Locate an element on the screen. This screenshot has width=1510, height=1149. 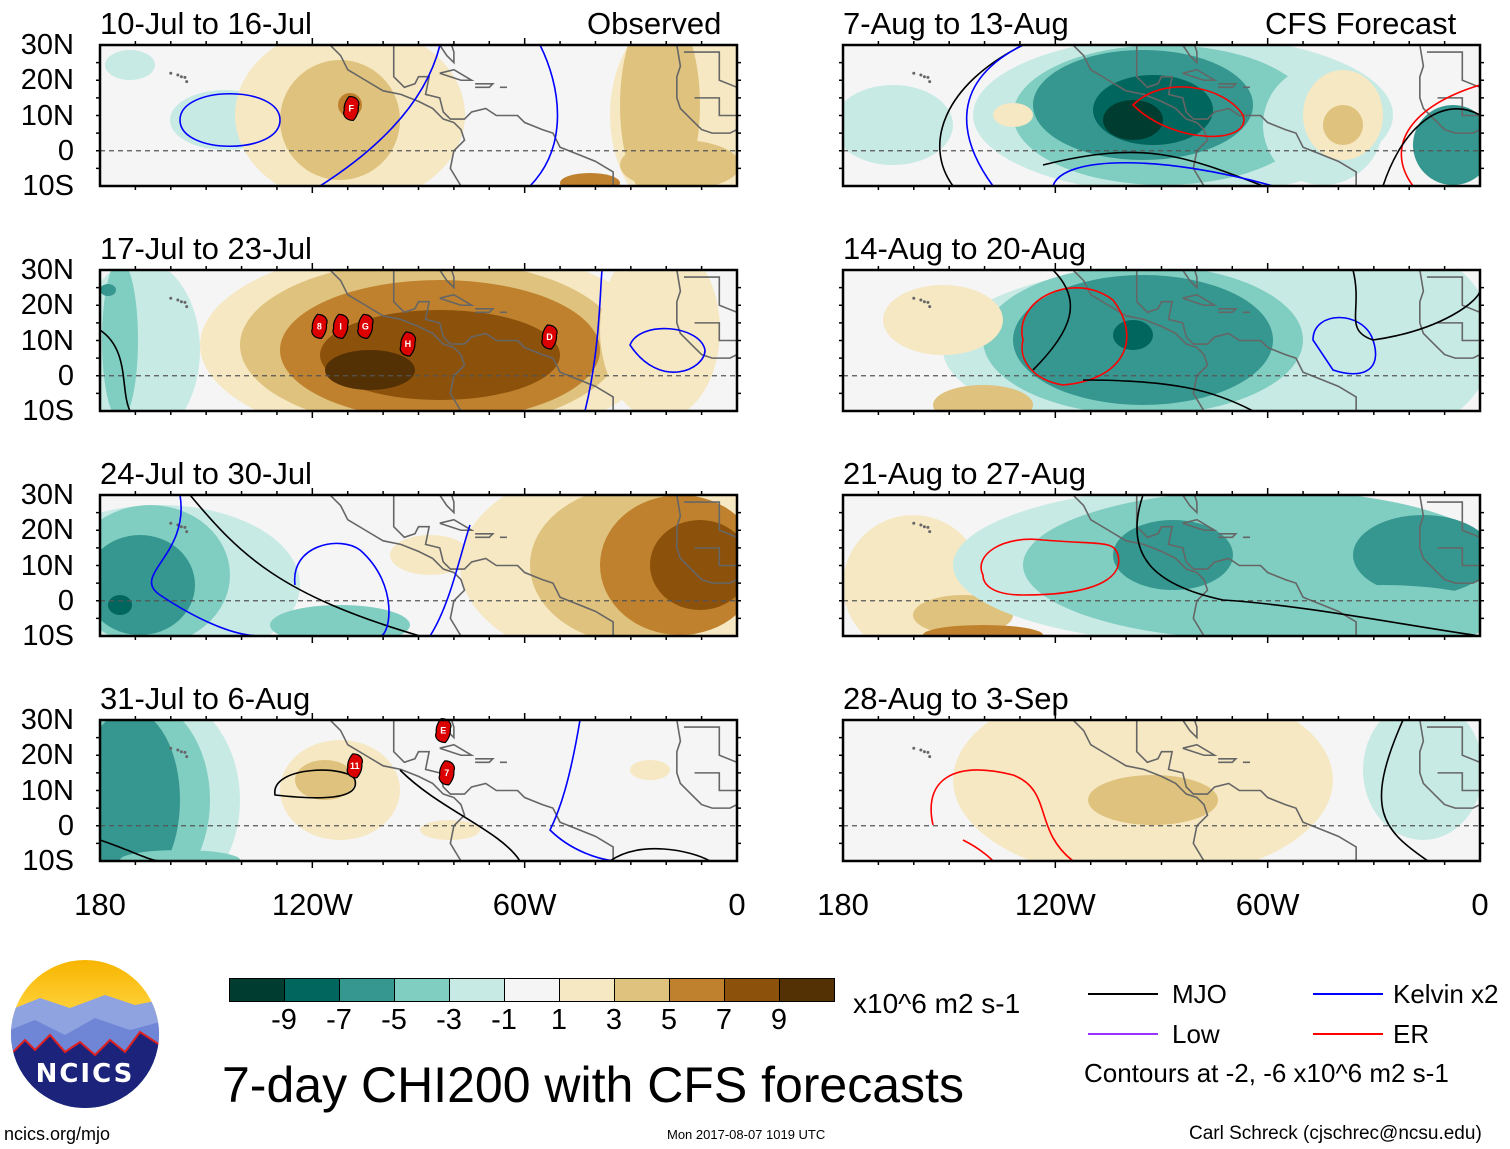
storm-marker: I is located at coordinates (340, 326).